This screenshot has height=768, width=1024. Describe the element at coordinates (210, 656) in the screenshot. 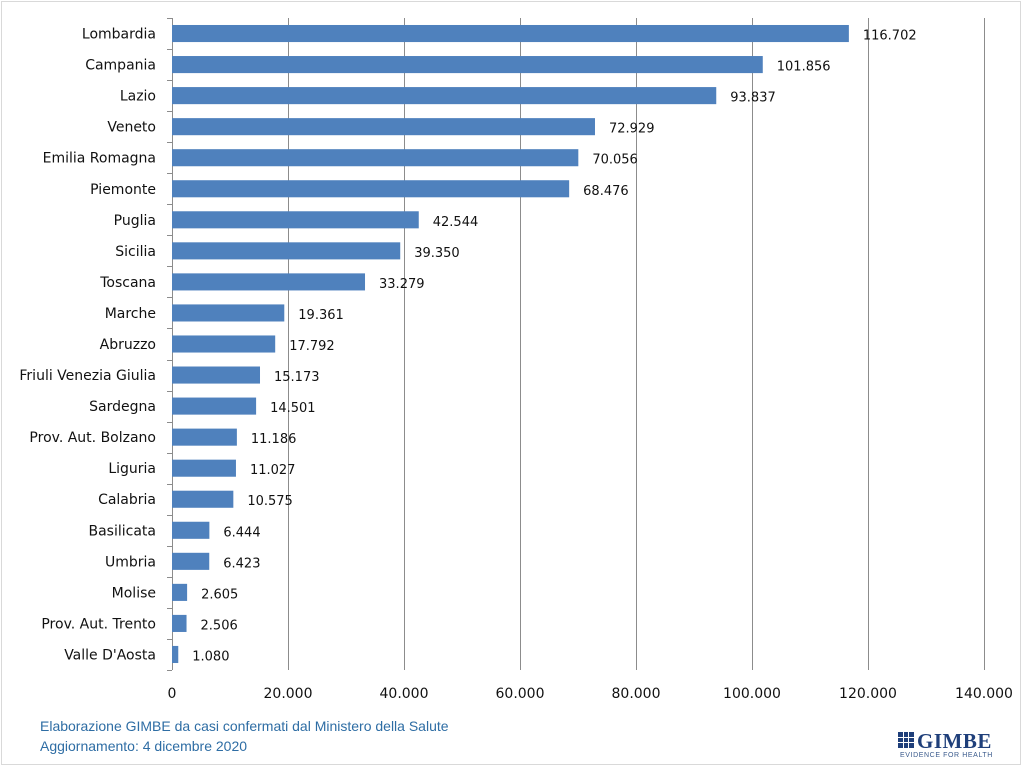

I see `value-label: 1.080` at that location.